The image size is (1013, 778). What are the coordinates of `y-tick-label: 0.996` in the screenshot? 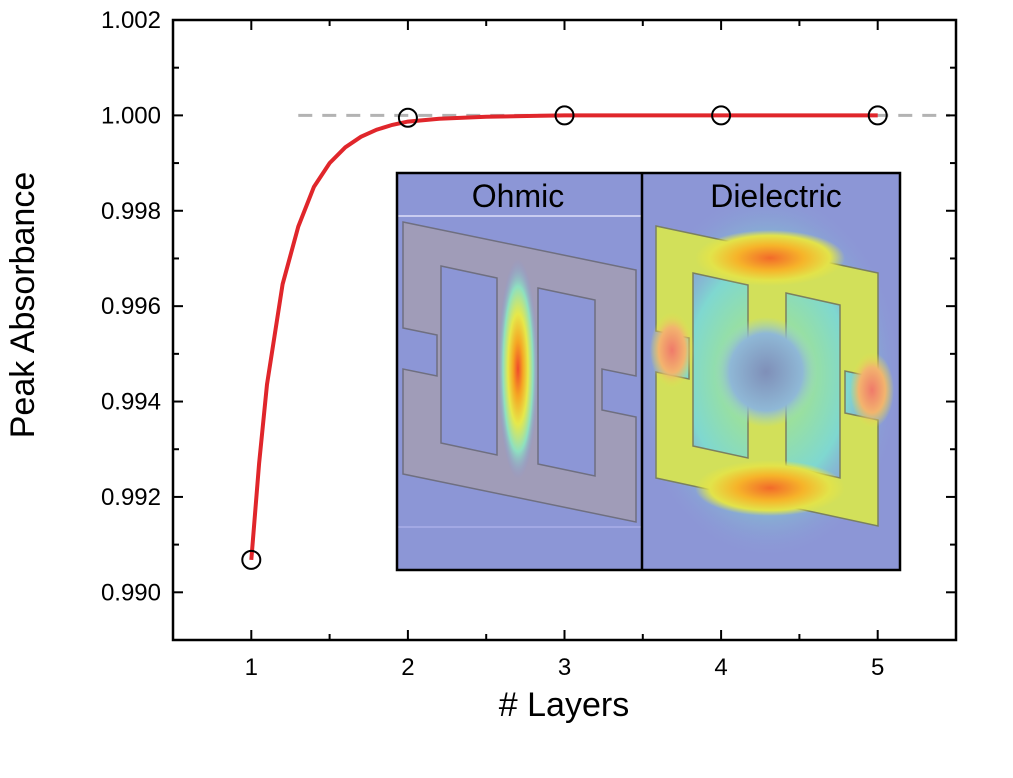 It's located at (131, 306).